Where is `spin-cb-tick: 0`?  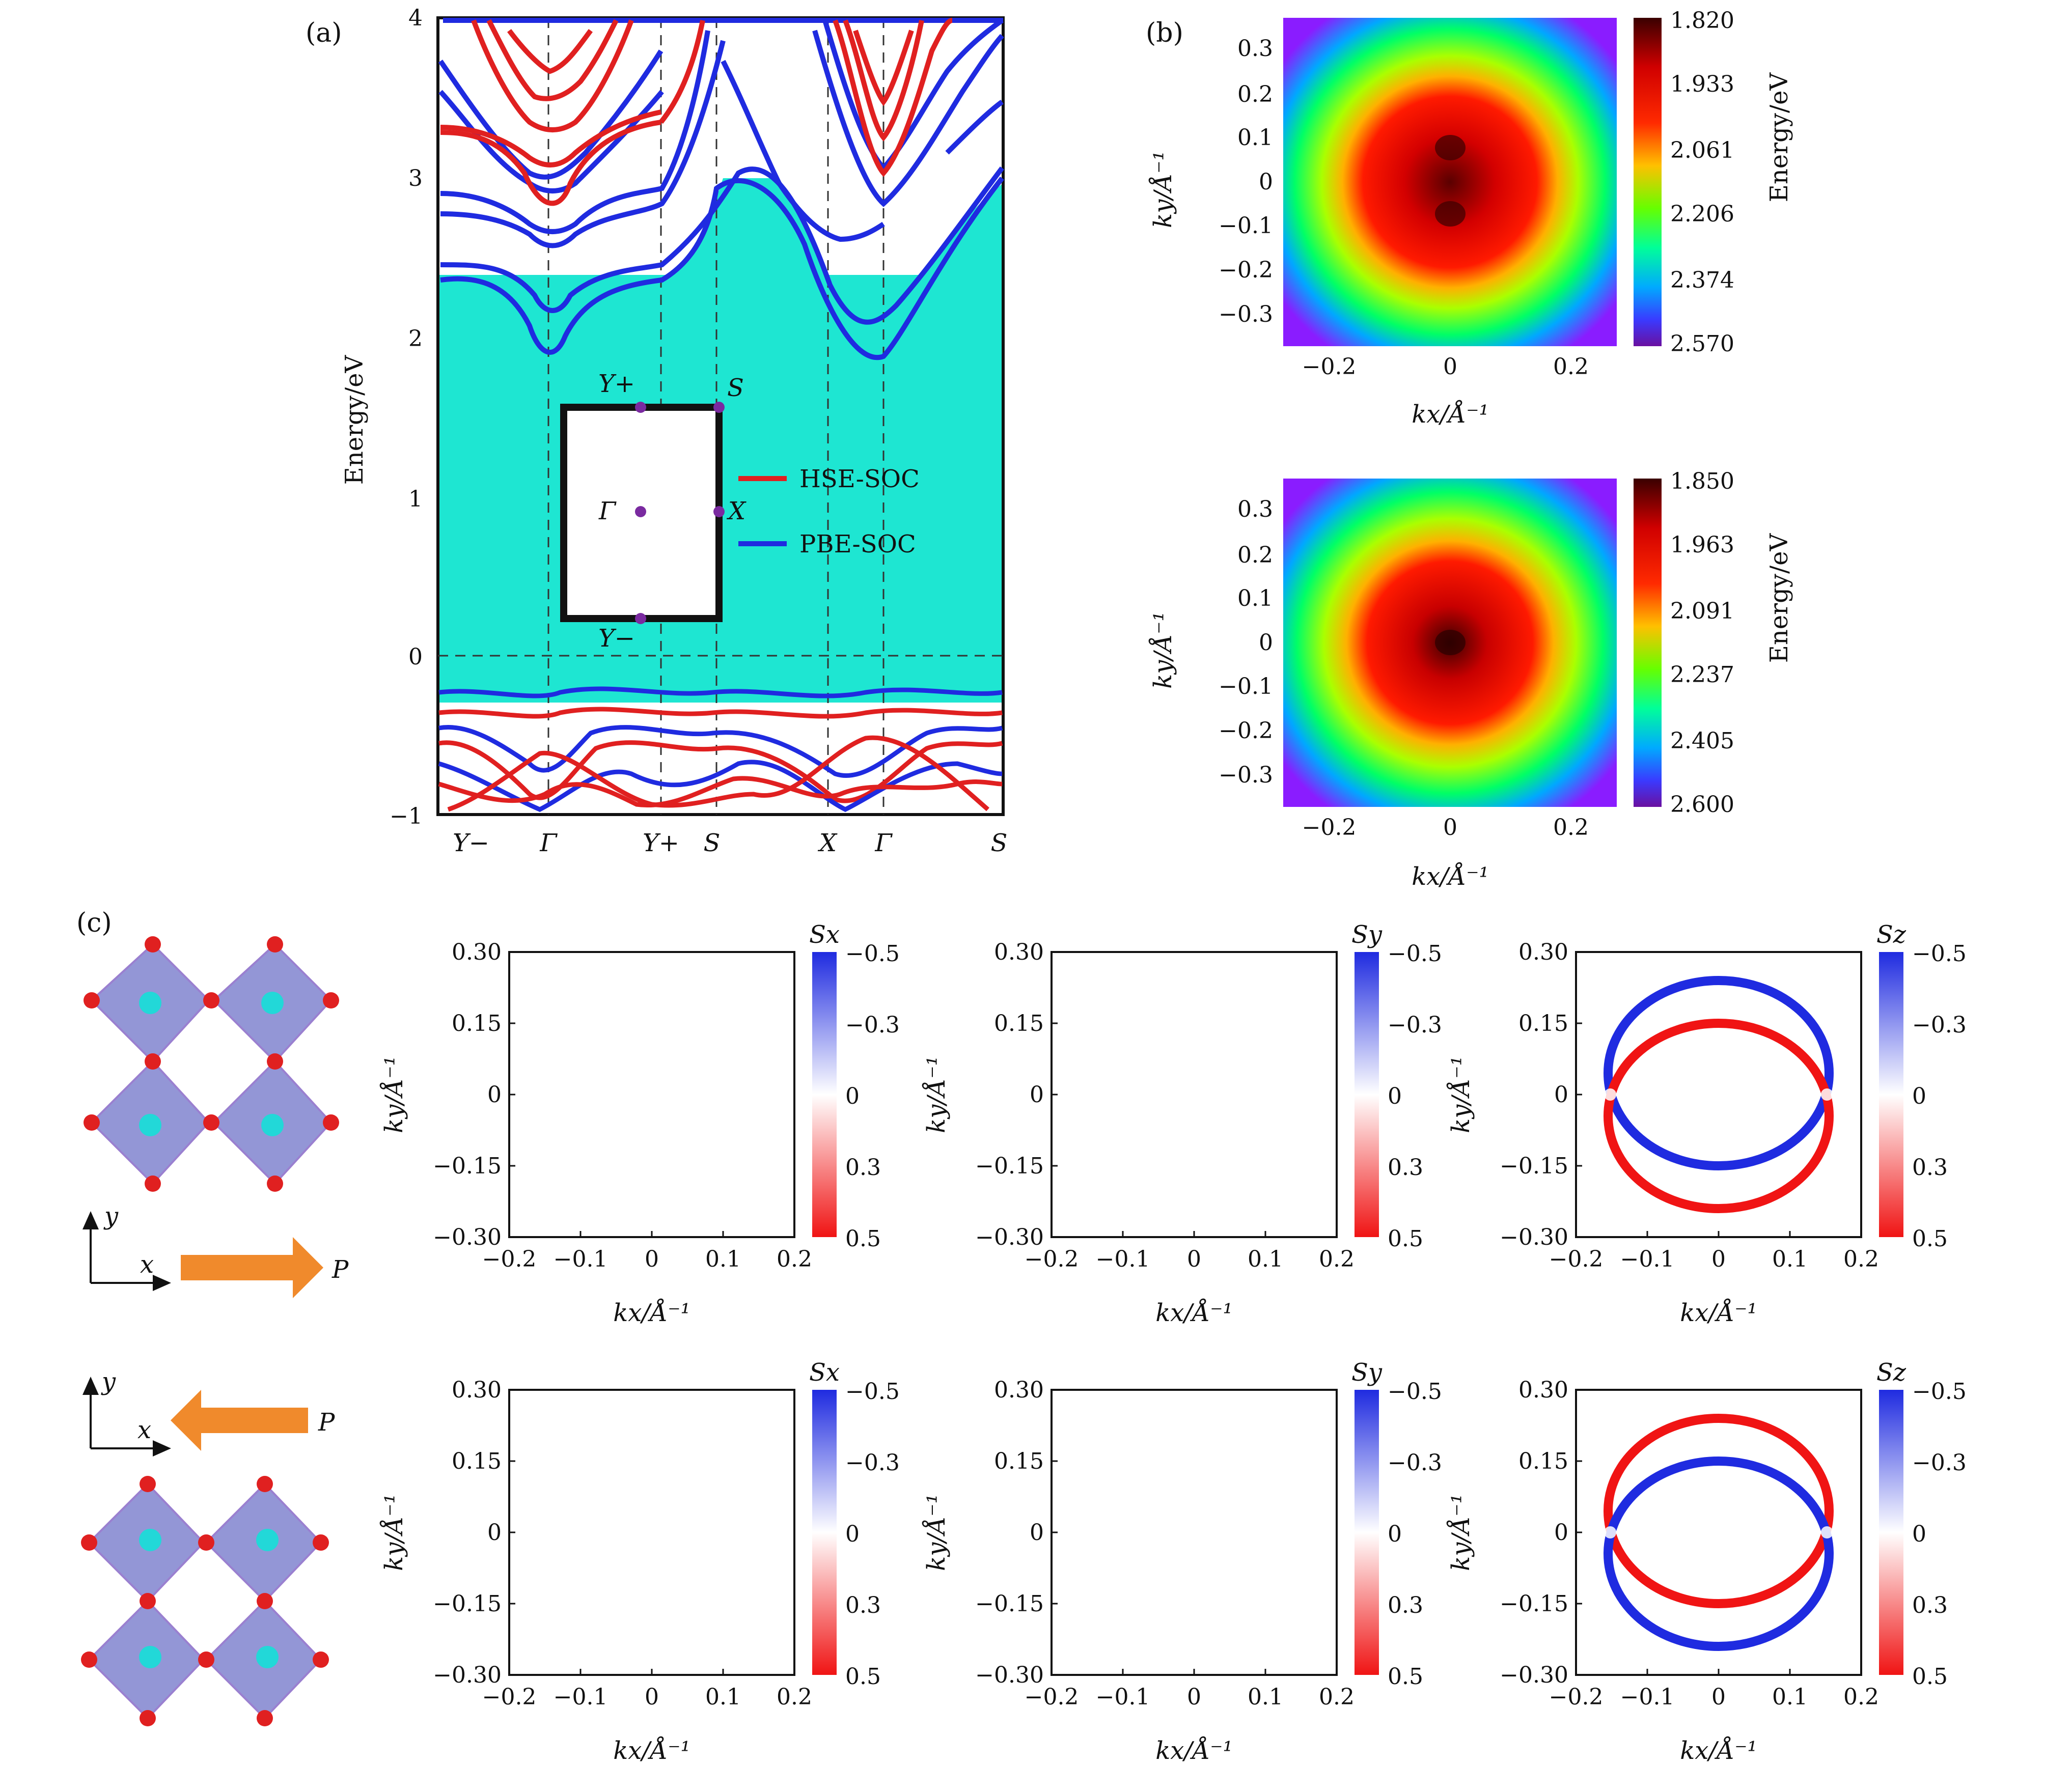
spin-cb-tick: 0 is located at coordinates (1919, 1534).